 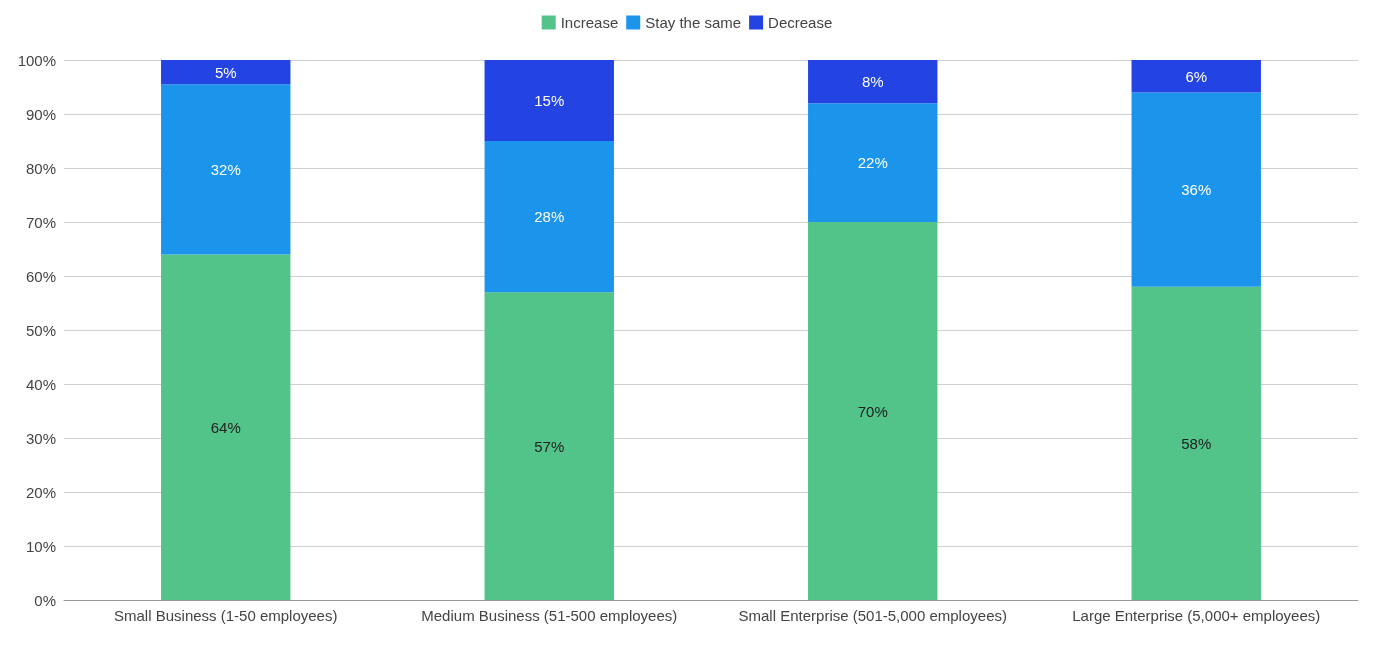 What do you see at coordinates (40, 276) in the screenshot?
I see `y-tick-label: 60%` at bounding box center [40, 276].